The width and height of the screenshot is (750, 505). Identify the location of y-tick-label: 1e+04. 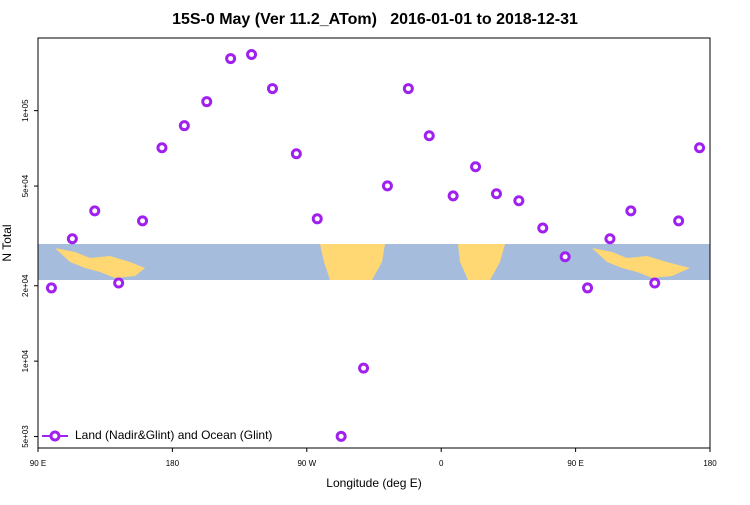
(25, 360).